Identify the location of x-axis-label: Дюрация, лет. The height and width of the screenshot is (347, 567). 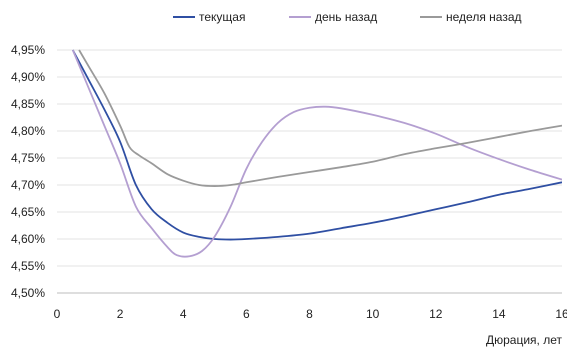
(524, 340).